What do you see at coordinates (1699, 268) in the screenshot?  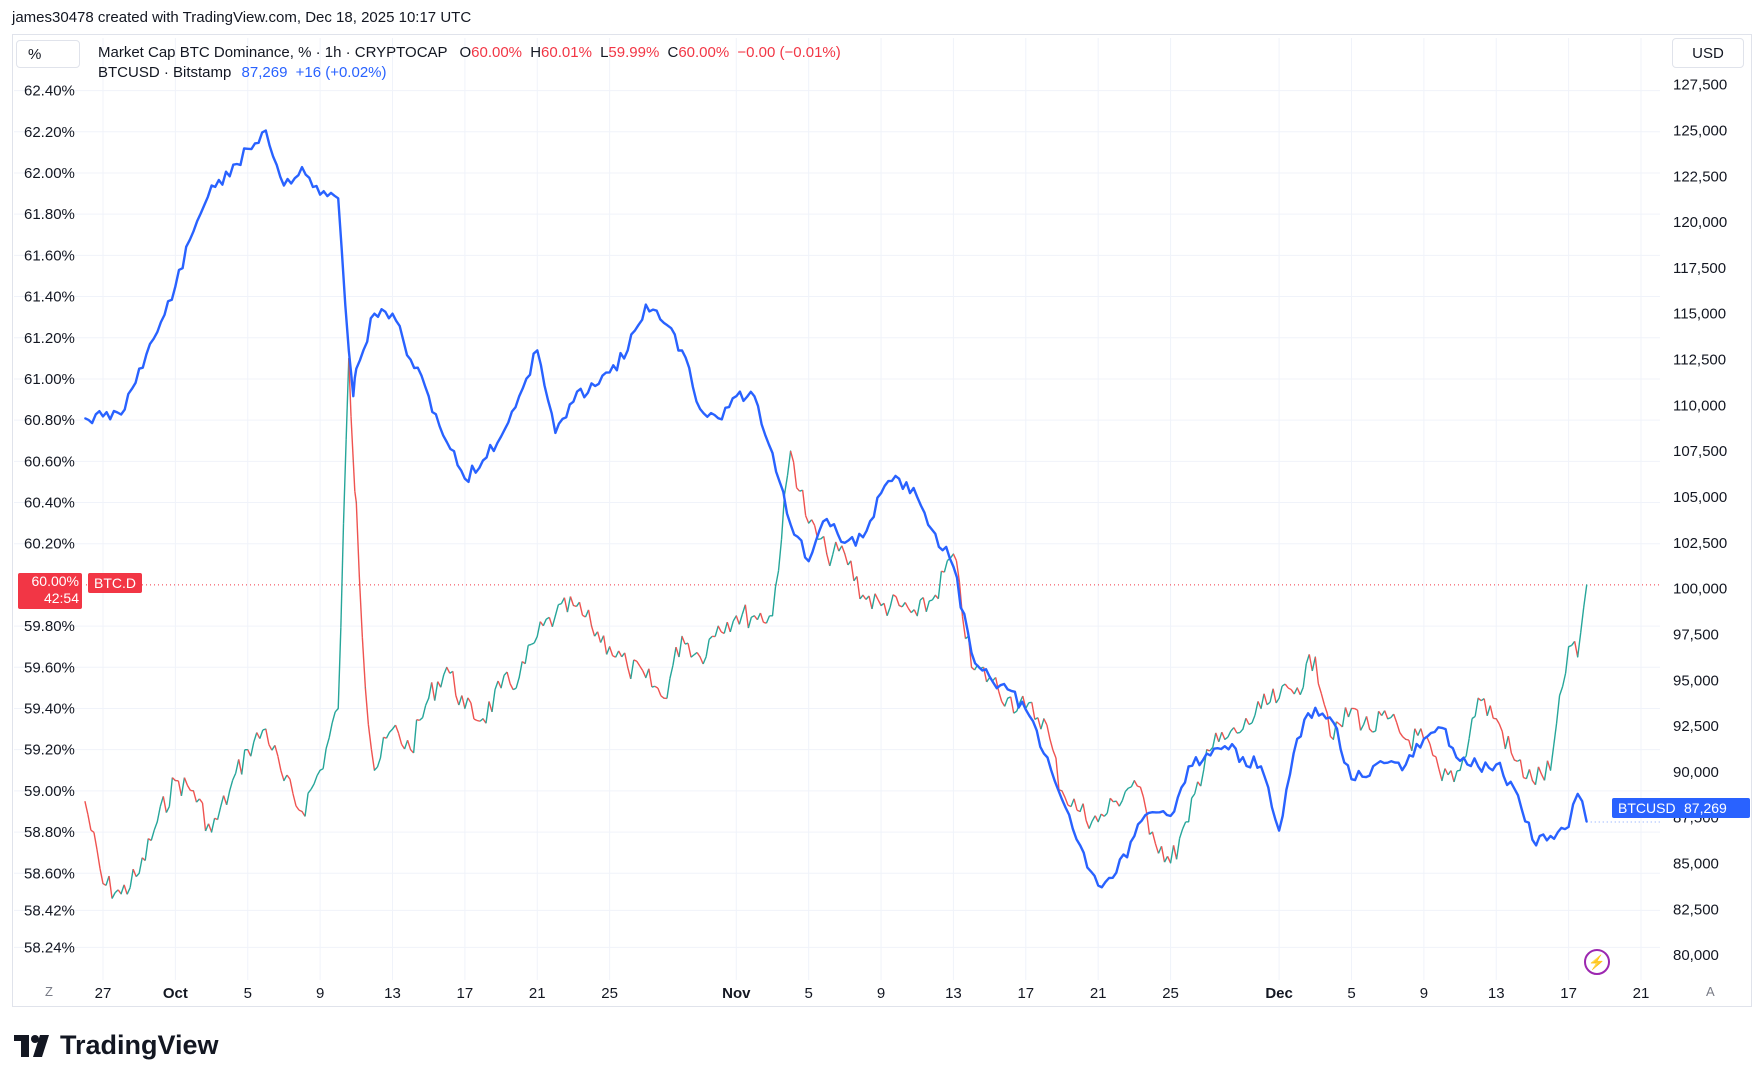 I see `right-axis-tick-label: 117,500` at bounding box center [1699, 268].